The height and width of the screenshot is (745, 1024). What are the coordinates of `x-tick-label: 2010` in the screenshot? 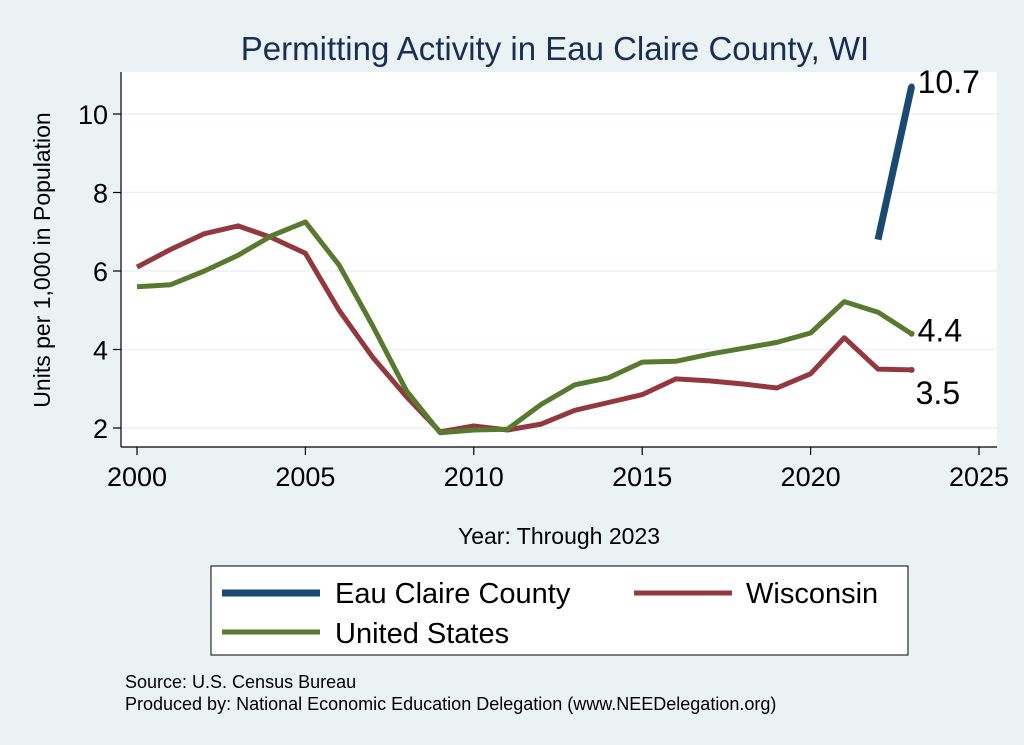 It's located at (474, 477).